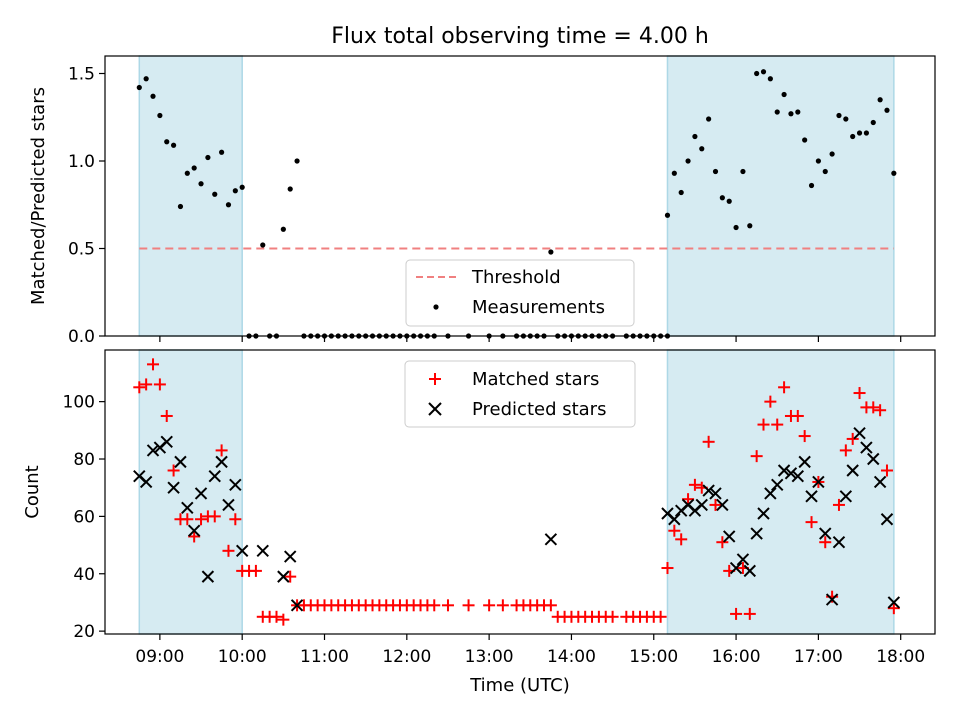  I want to click on top-legend: Threshold Measurements, so click(520, 293).